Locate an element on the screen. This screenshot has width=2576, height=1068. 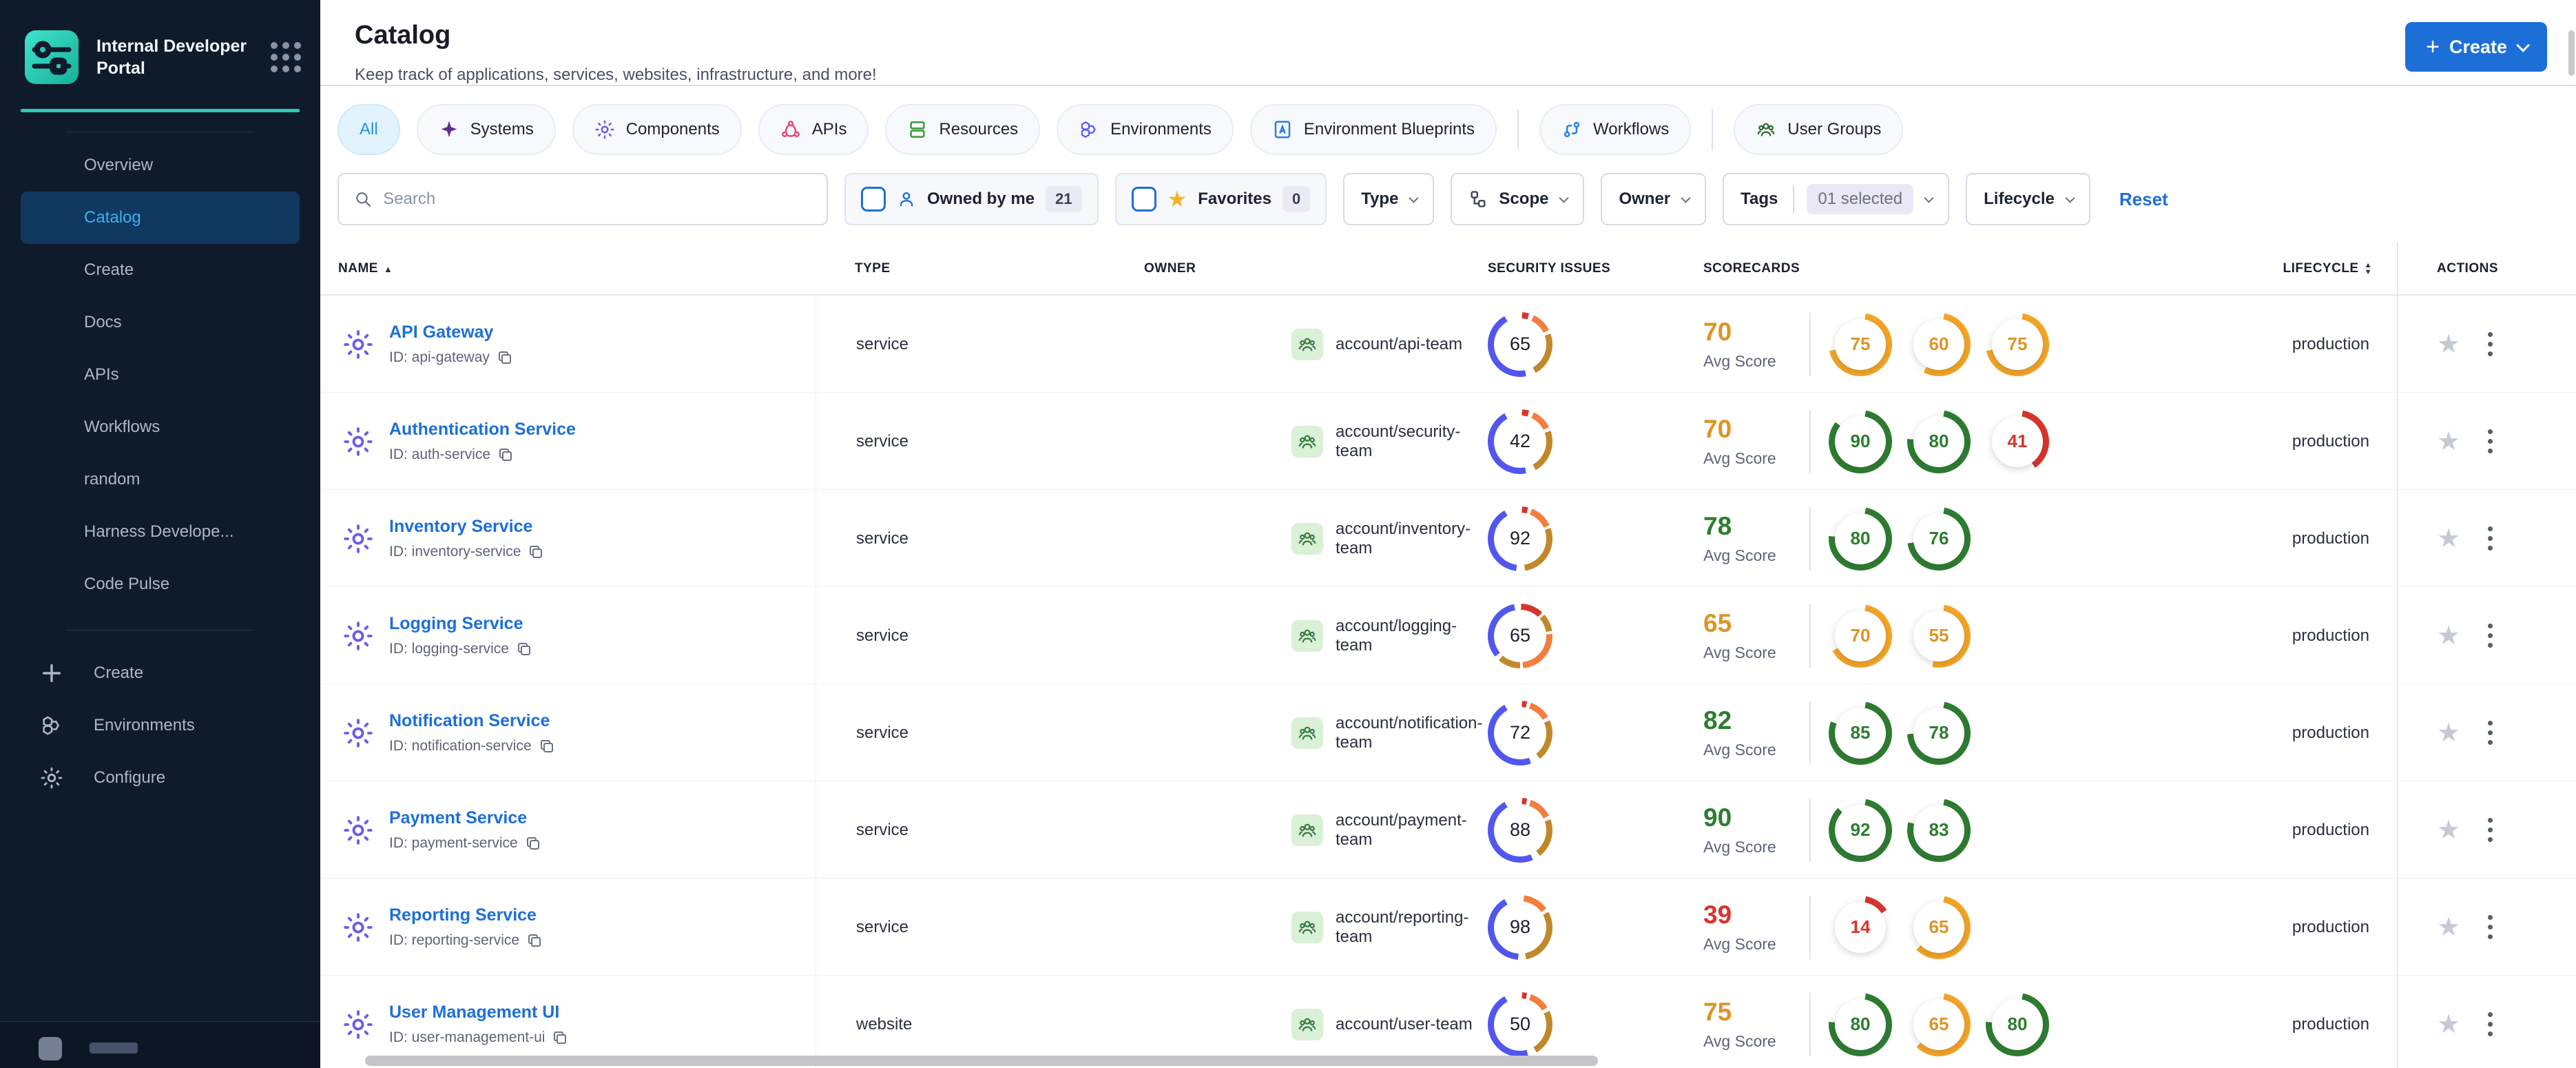
tags-dropdown: Tags 01 selected is located at coordinates (1836, 199).